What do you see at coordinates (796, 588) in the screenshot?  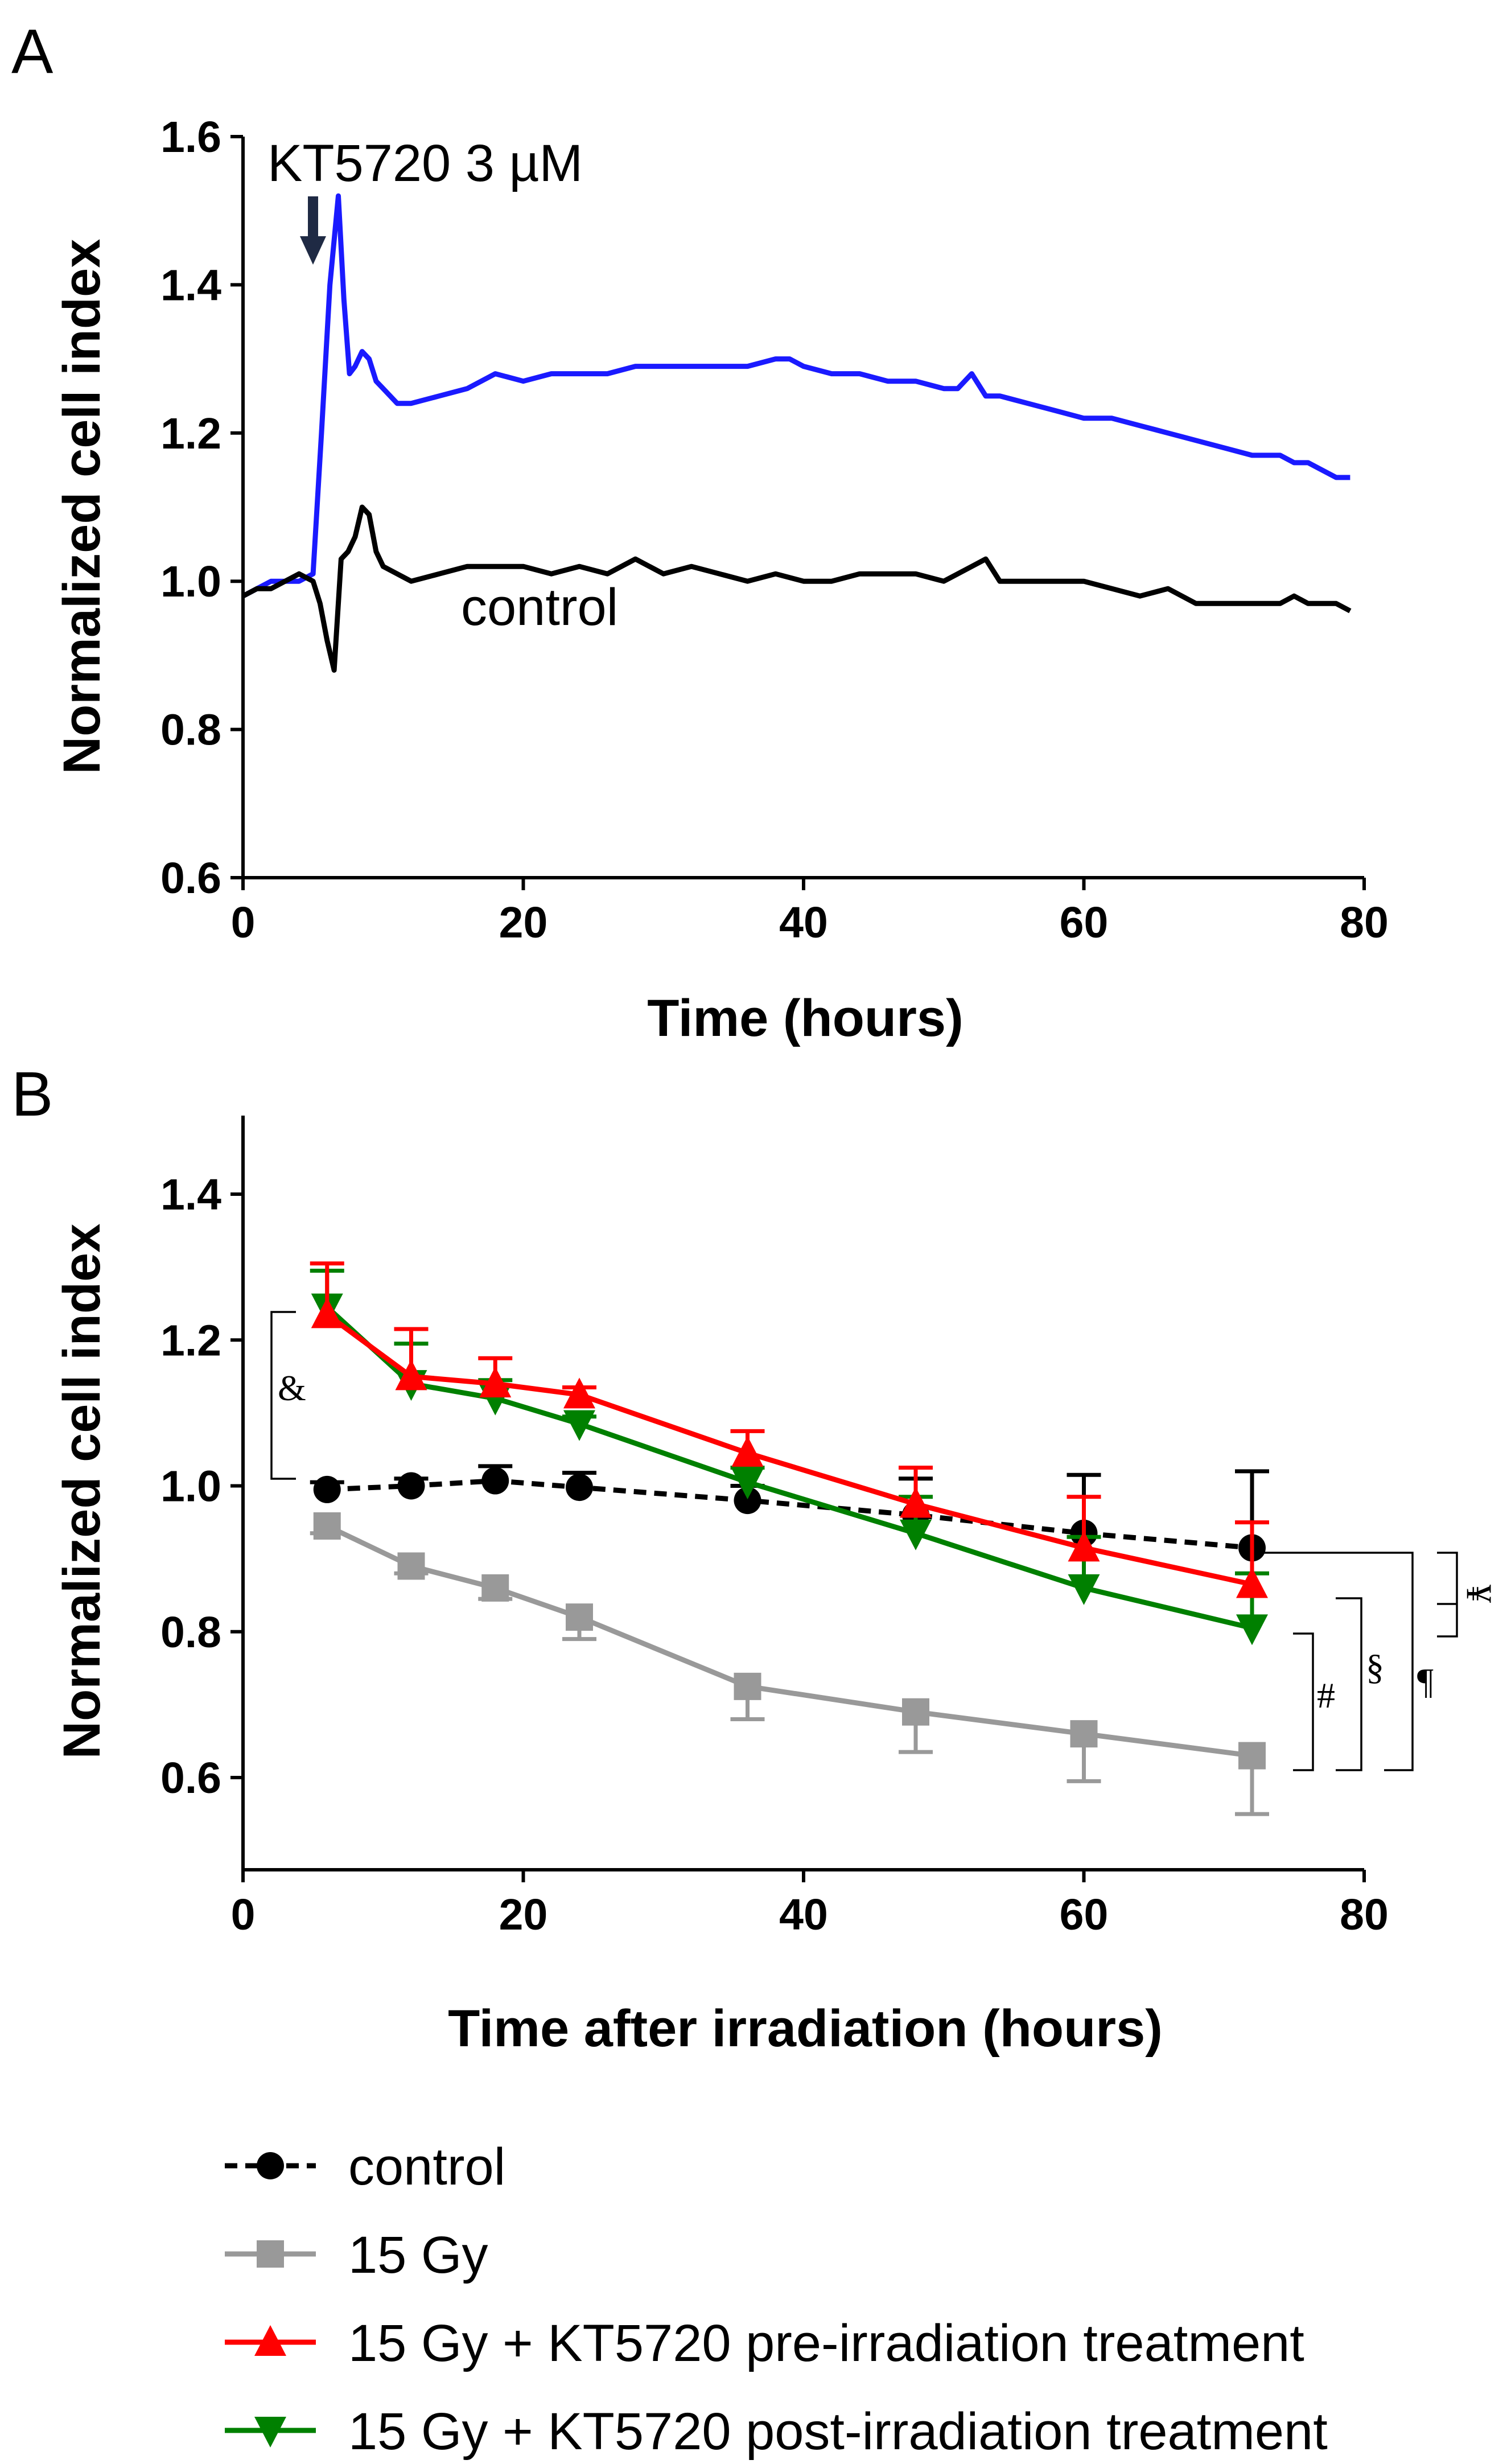 I see `series-line-control` at bounding box center [796, 588].